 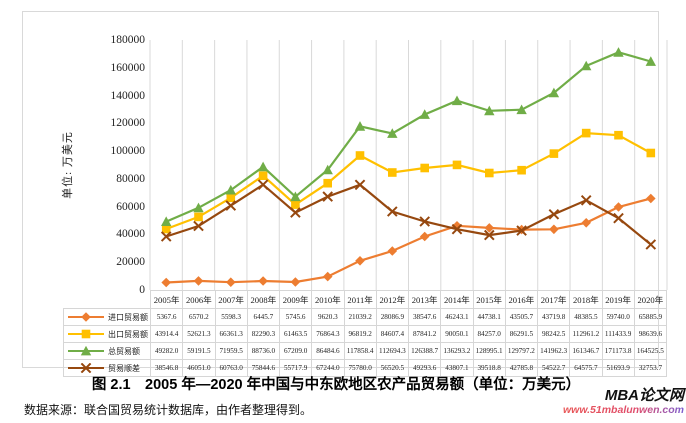 I want to click on value-cell: 67209.0, so click(x=295, y=351).